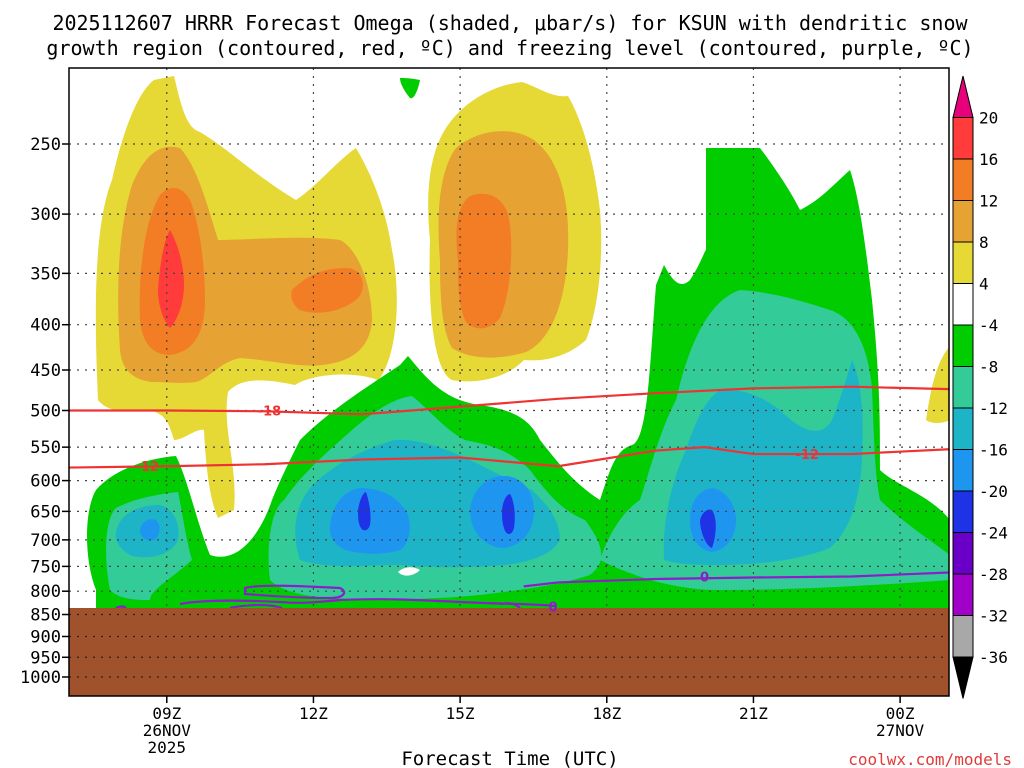 Image resolution: width=1024 pixels, height=768 pixels. I want to click on colorbar-label-9: -20, so click(993, 491).